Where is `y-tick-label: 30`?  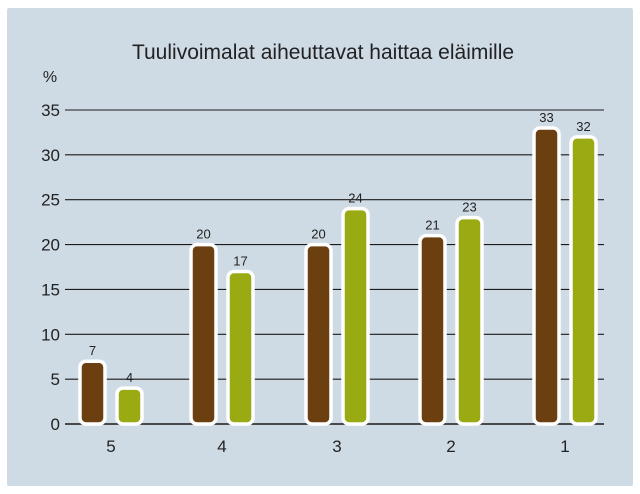
y-tick-label: 30 is located at coordinates (50, 155).